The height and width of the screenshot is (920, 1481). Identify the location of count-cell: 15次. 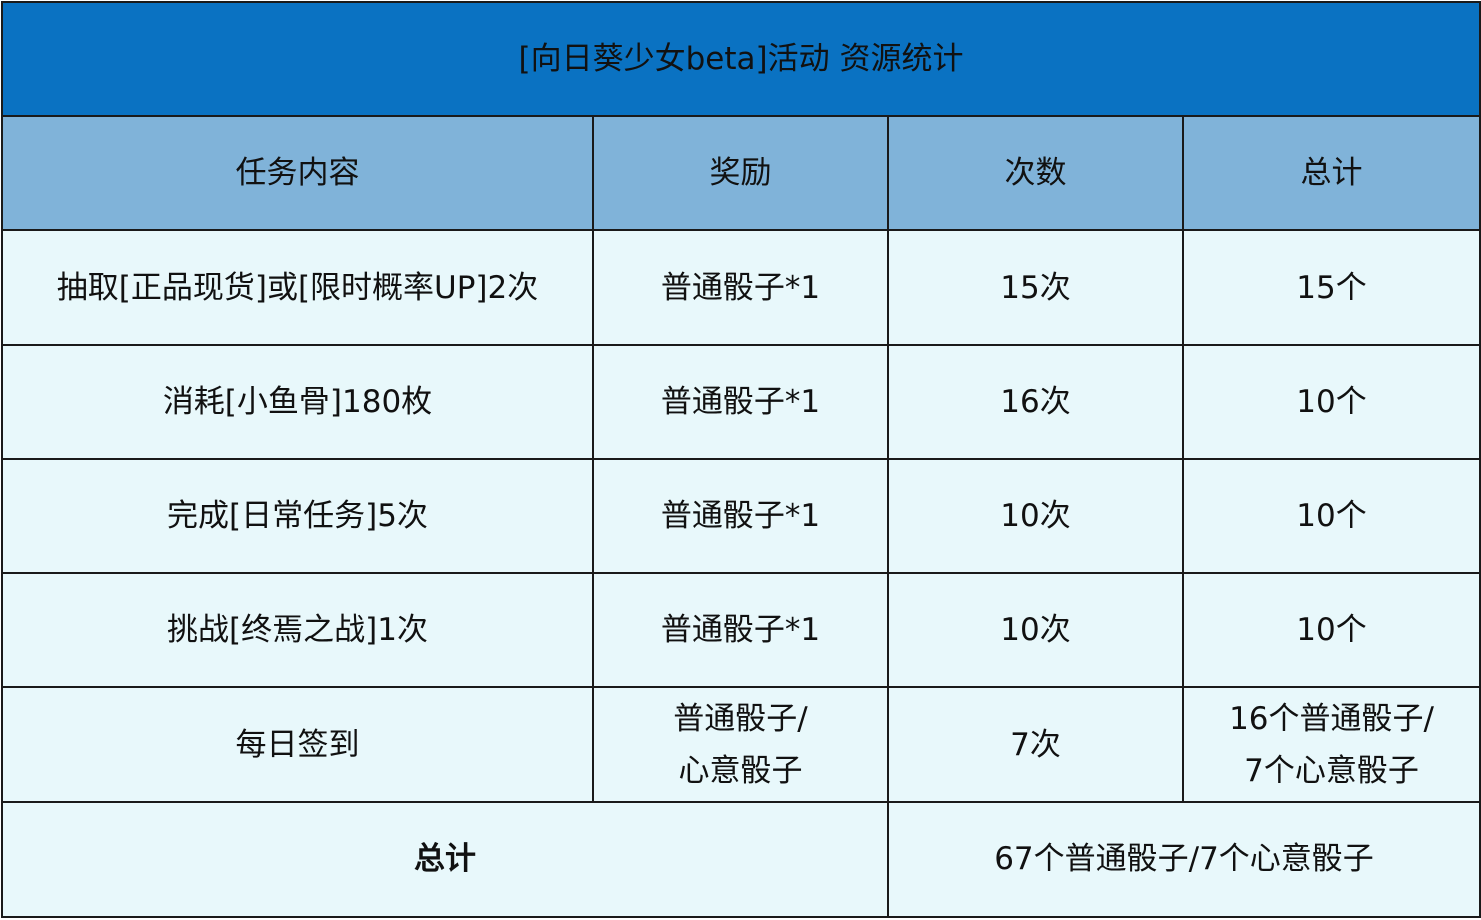
(1035, 287).